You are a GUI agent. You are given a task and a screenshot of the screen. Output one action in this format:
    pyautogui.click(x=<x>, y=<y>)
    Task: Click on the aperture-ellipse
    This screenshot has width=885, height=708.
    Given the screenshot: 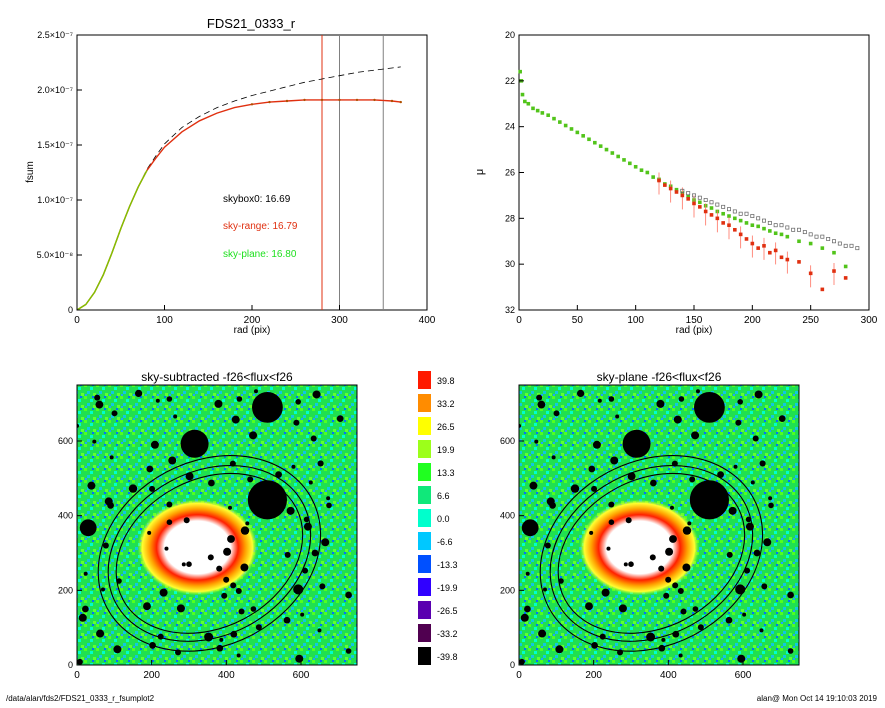 What is the action you would take?
    pyautogui.click(x=651, y=553)
    